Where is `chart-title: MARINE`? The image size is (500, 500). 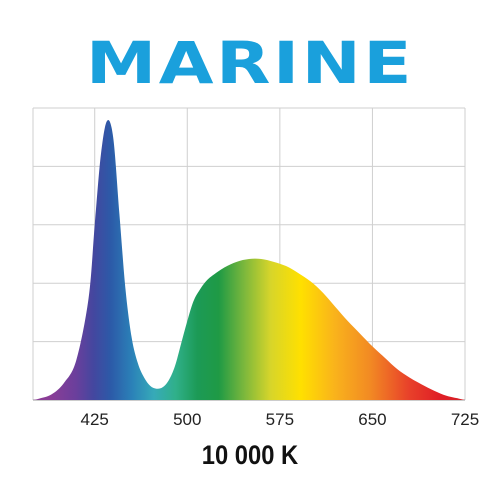 chart-title: MARINE is located at coordinates (250, 63).